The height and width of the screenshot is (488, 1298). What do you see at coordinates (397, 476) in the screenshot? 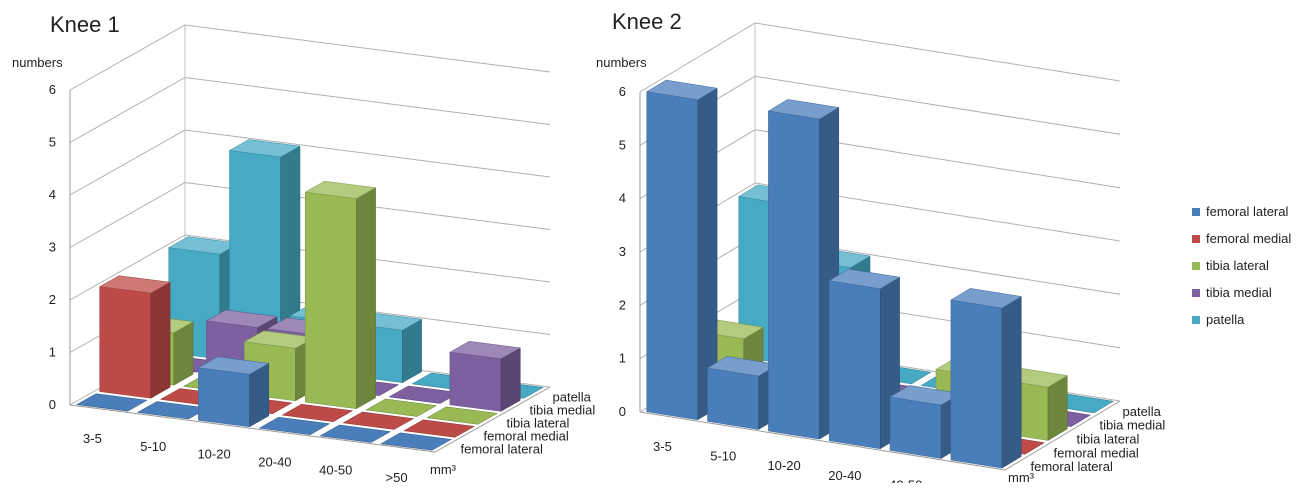
I see `x-tick-label: >50` at bounding box center [397, 476].